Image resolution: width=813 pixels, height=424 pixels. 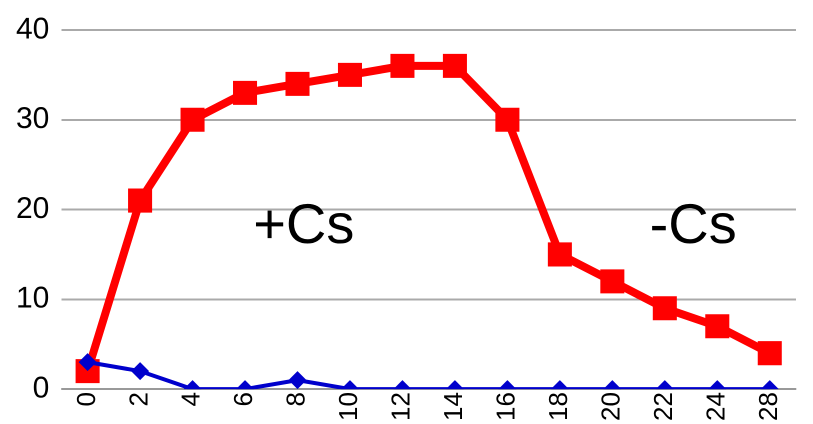 I want to click on x-tick-label: 4, so click(x=191, y=399).